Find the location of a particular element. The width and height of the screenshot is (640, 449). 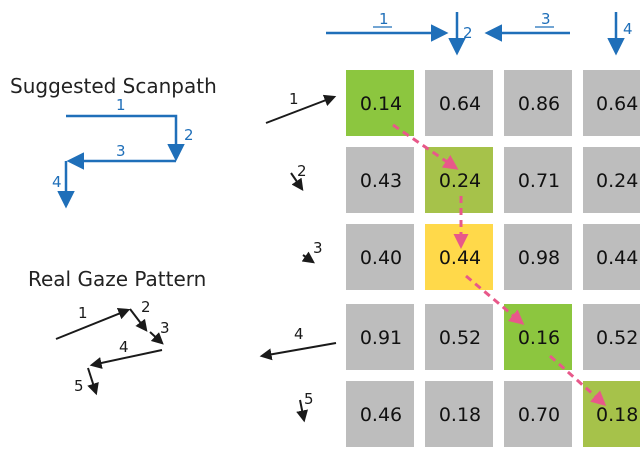

suggested-scanpath-title: Suggested Scanpath is located at coordinates (113, 86).